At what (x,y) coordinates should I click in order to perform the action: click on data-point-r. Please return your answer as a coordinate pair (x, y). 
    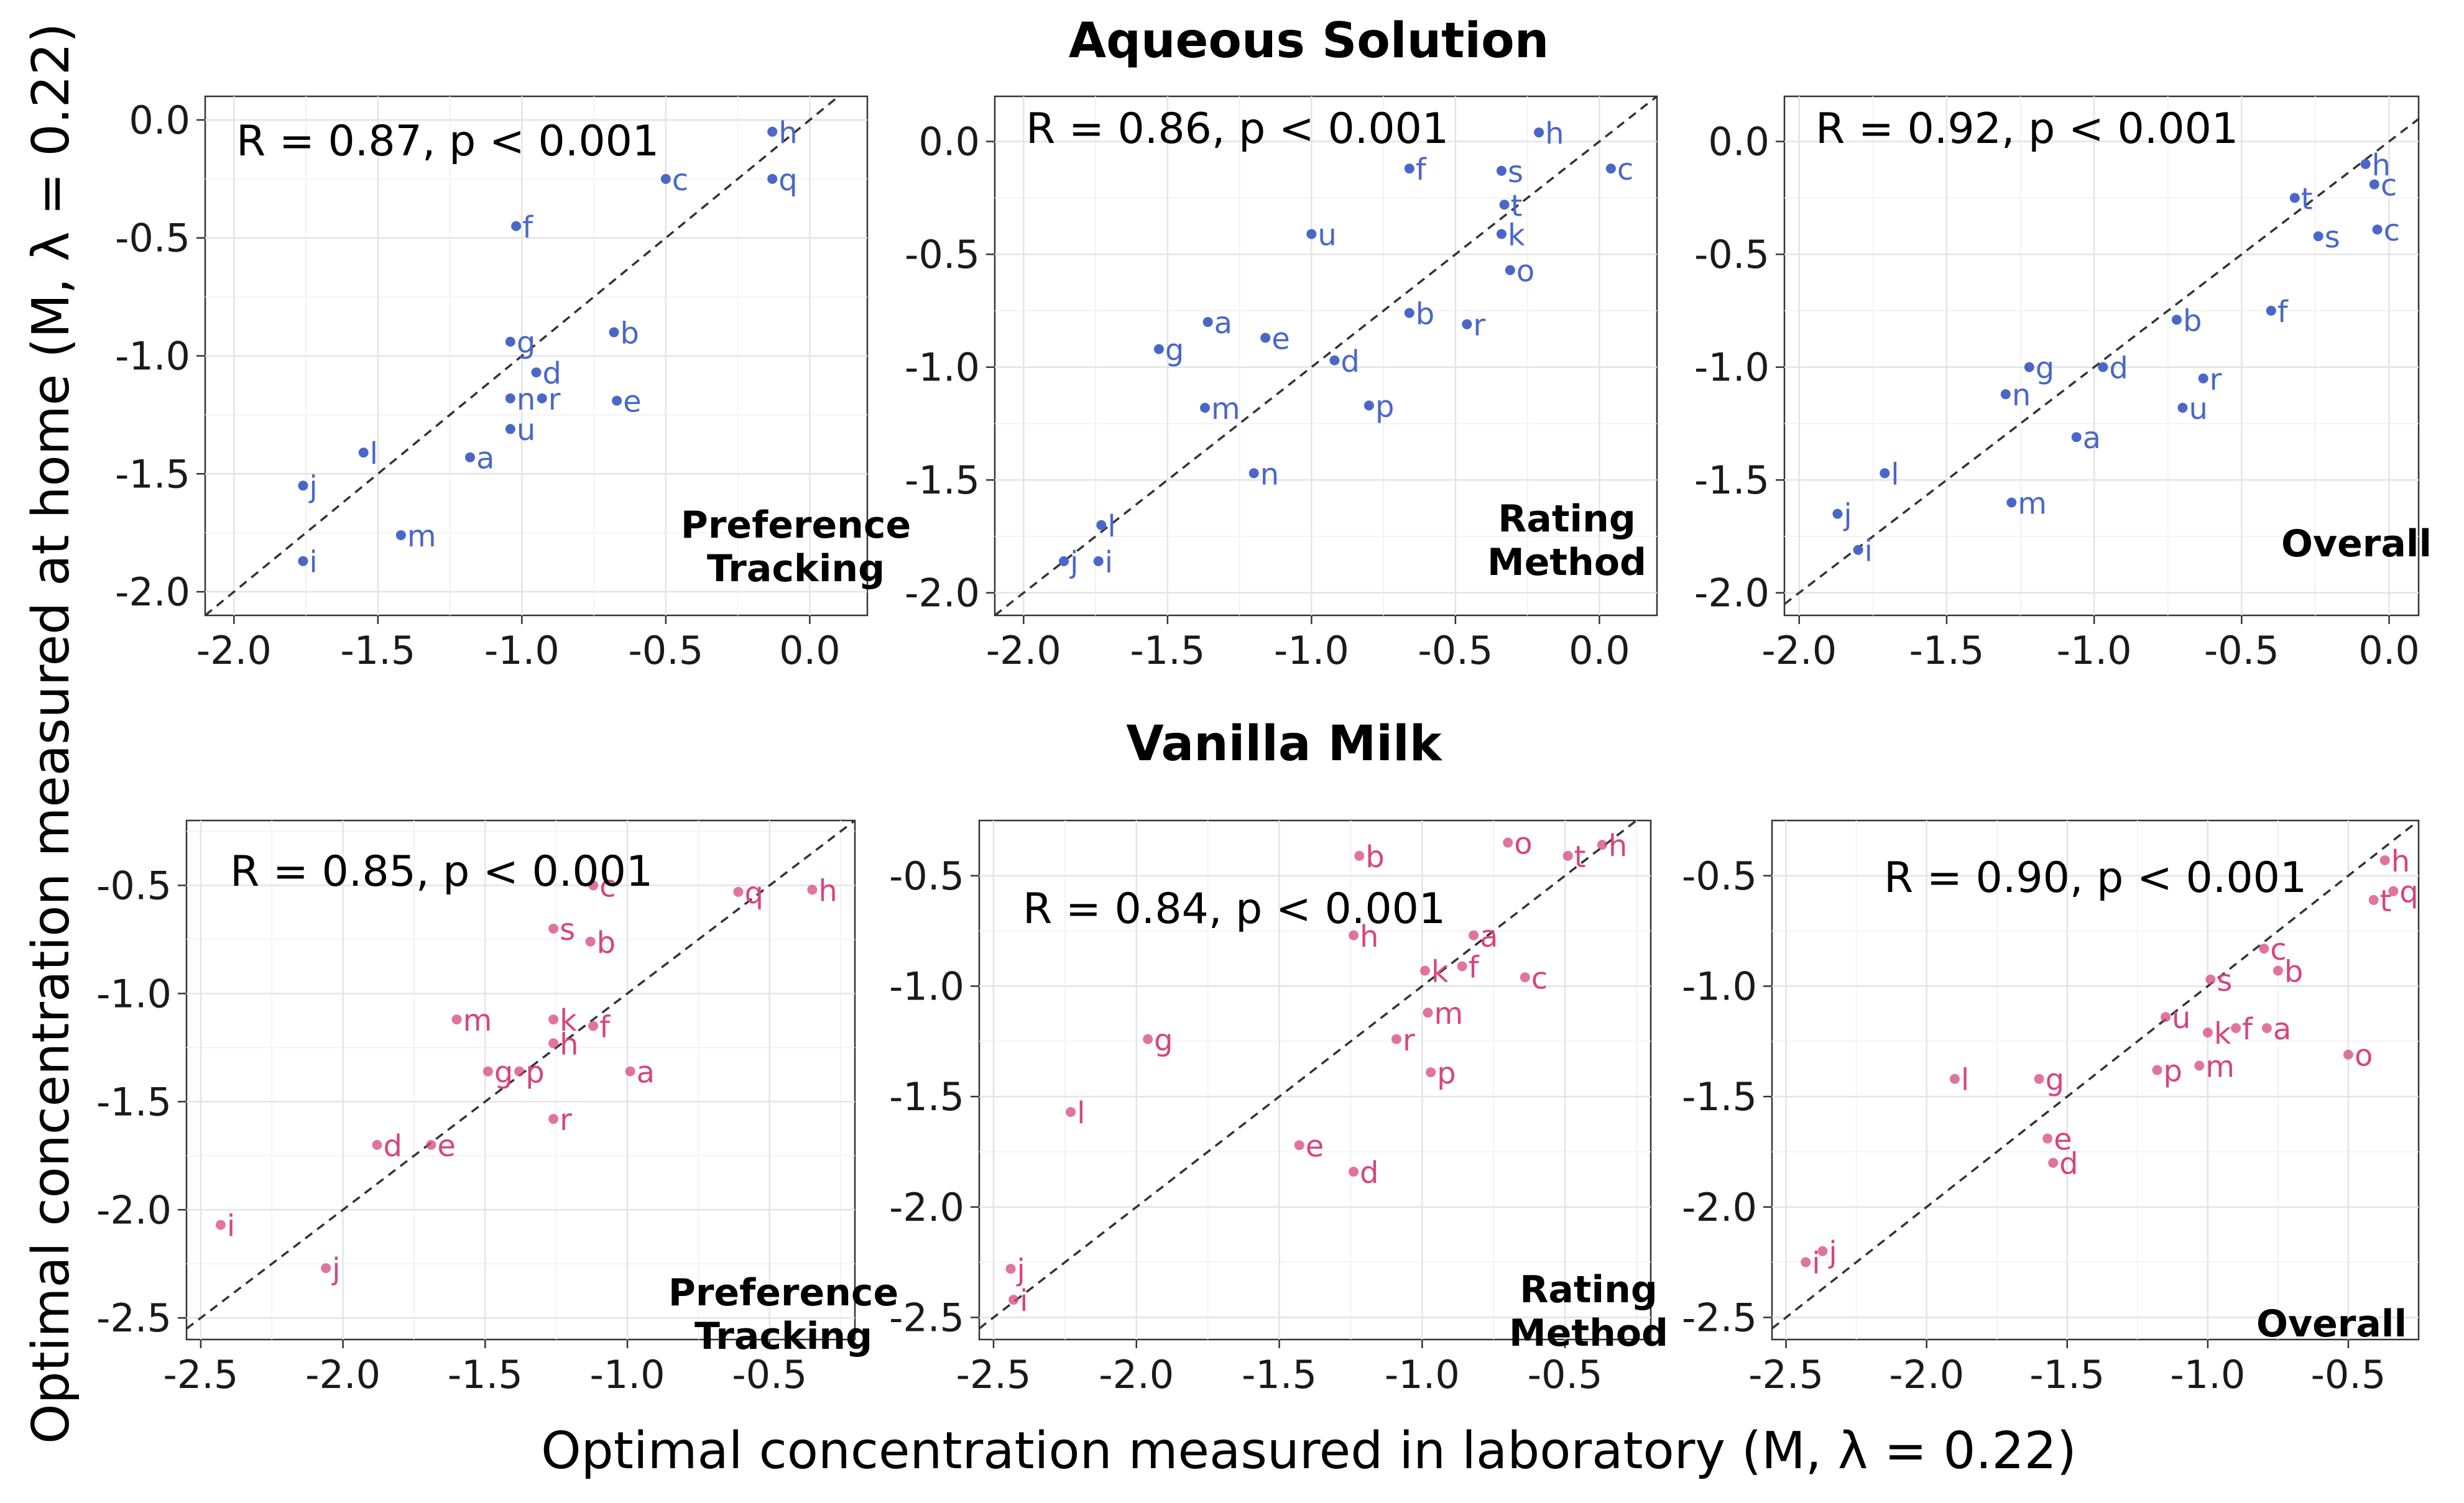
    Looking at the image, I should click on (553, 1119).